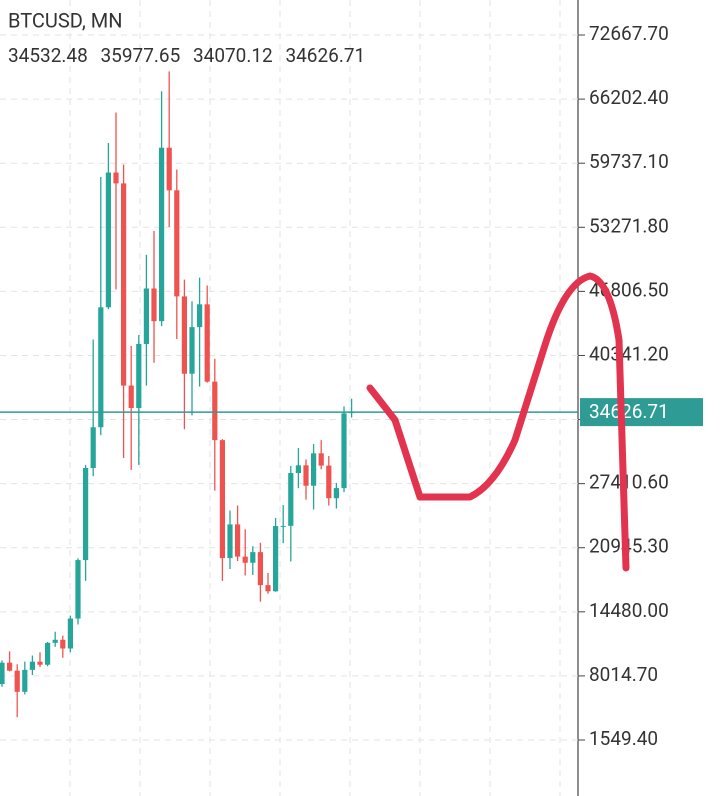  I want to click on open: 34532.48, so click(48, 55).